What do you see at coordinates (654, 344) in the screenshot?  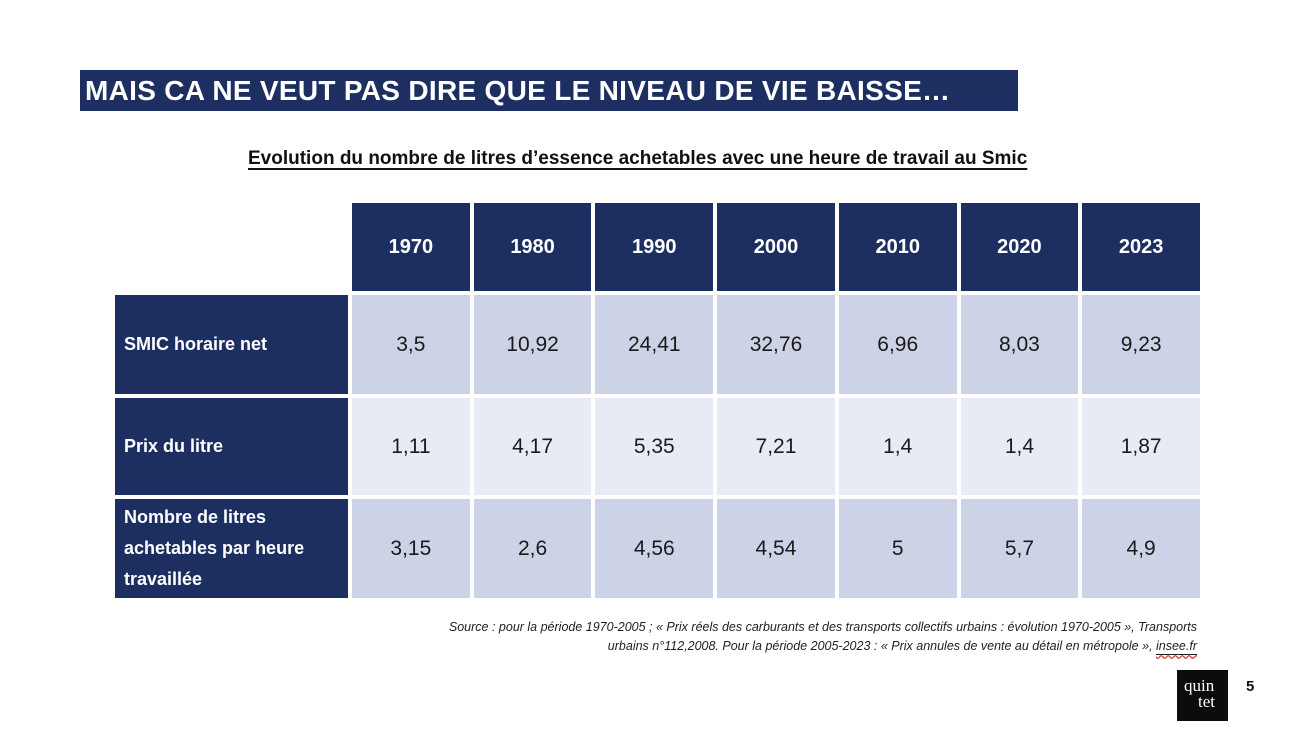 I see `value-cell: 24,41` at bounding box center [654, 344].